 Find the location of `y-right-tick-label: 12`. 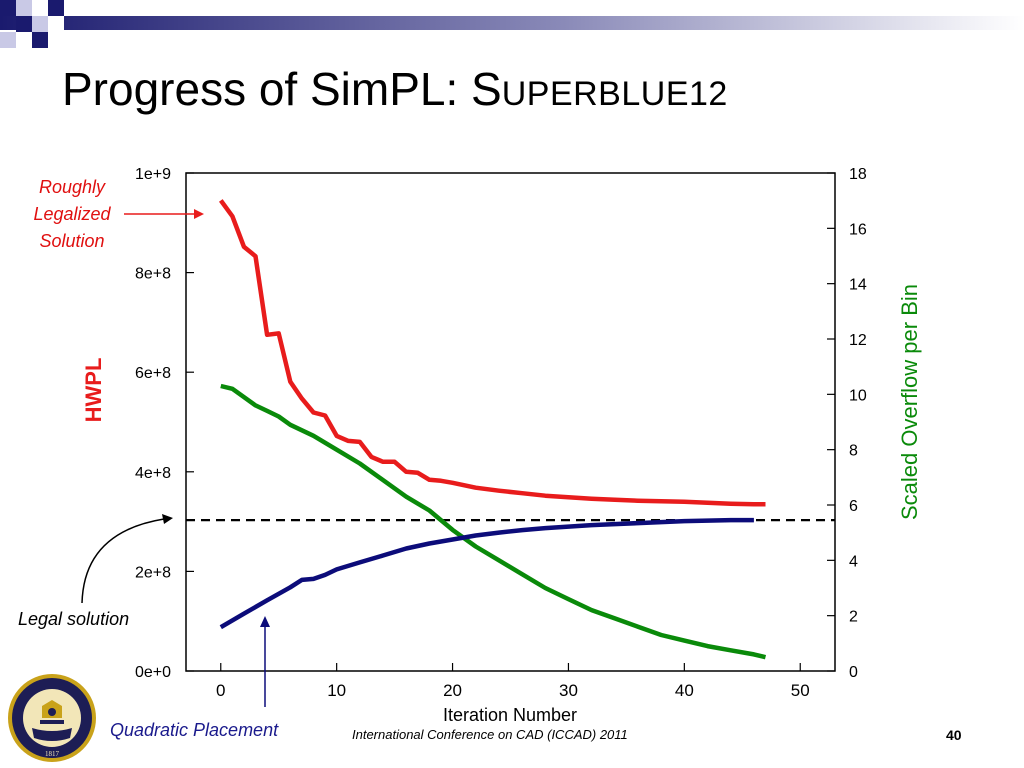

y-right-tick-label: 12 is located at coordinates (858, 340).